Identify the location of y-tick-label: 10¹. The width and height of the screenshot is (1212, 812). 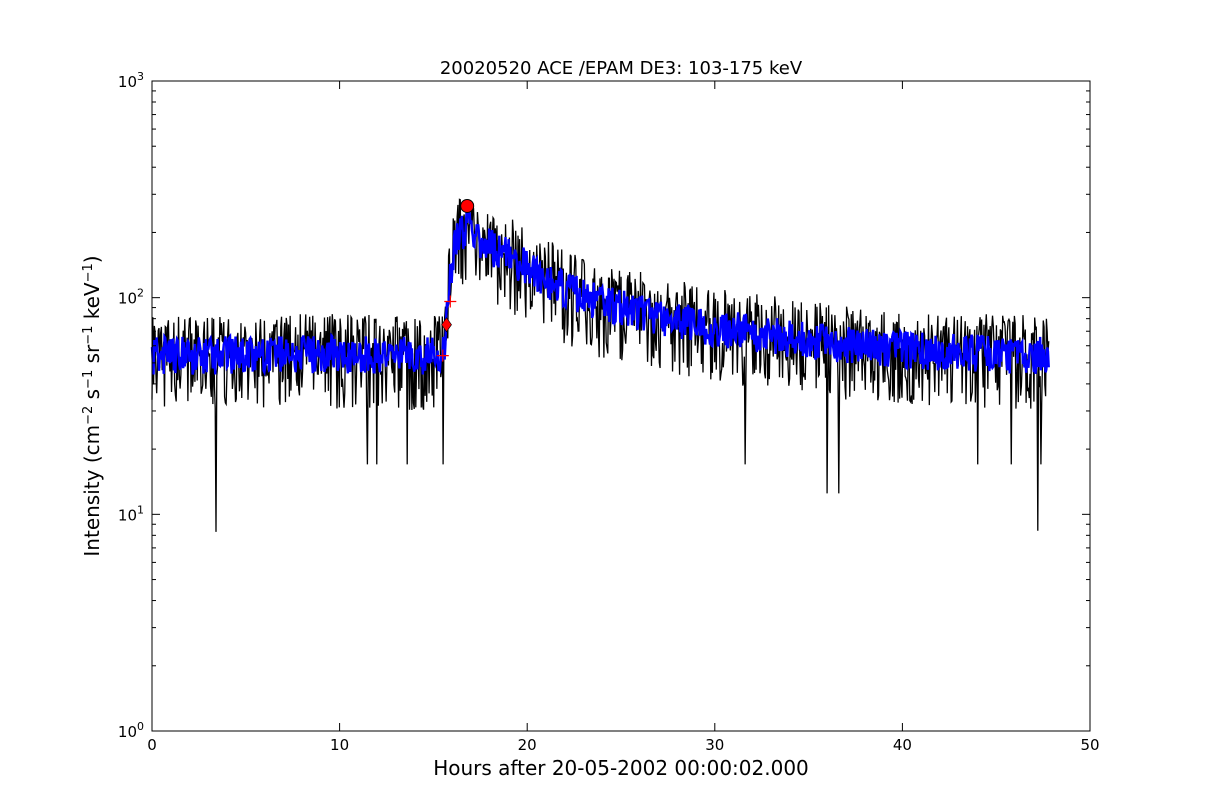
(131, 513).